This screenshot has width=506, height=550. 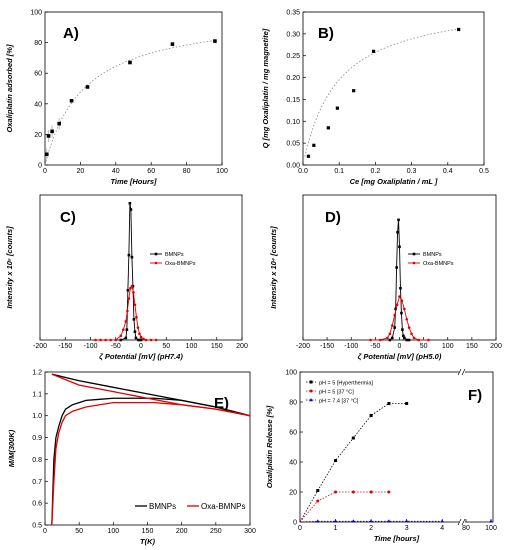 What do you see at coordinates (339, 171) in the screenshot?
I see `x-tick-label: 0.1` at bounding box center [339, 171].